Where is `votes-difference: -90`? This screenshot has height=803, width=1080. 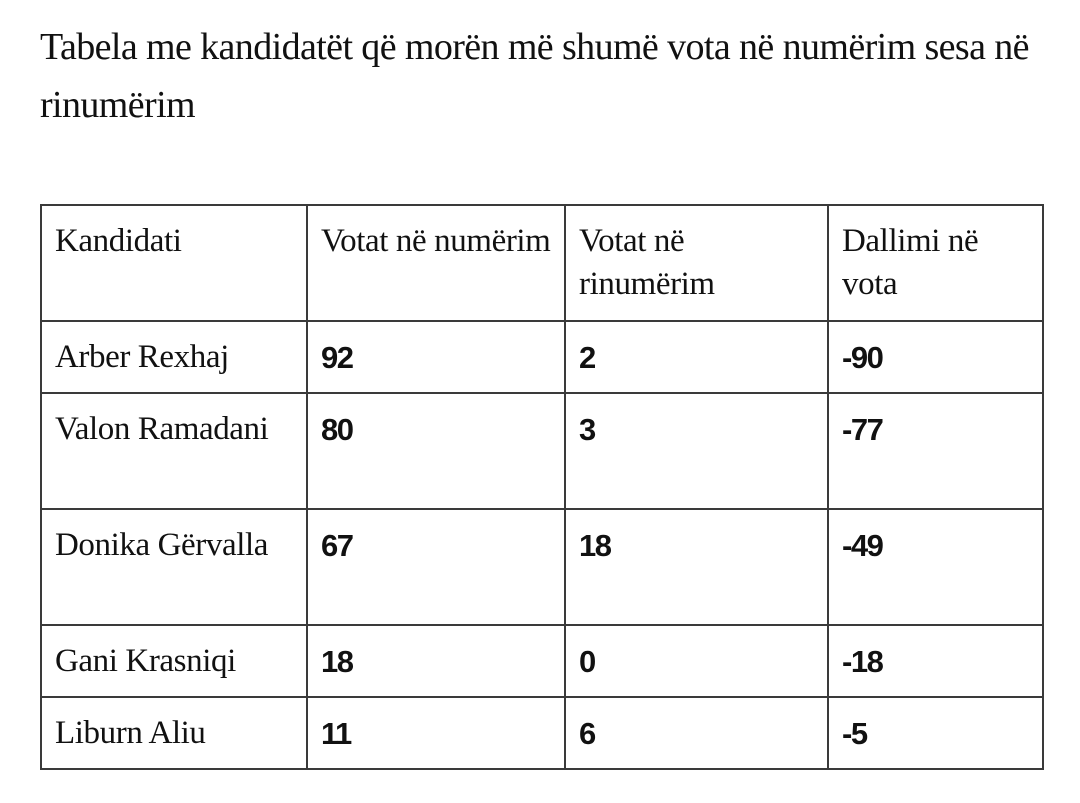
votes-difference: -90 is located at coordinates (935, 357).